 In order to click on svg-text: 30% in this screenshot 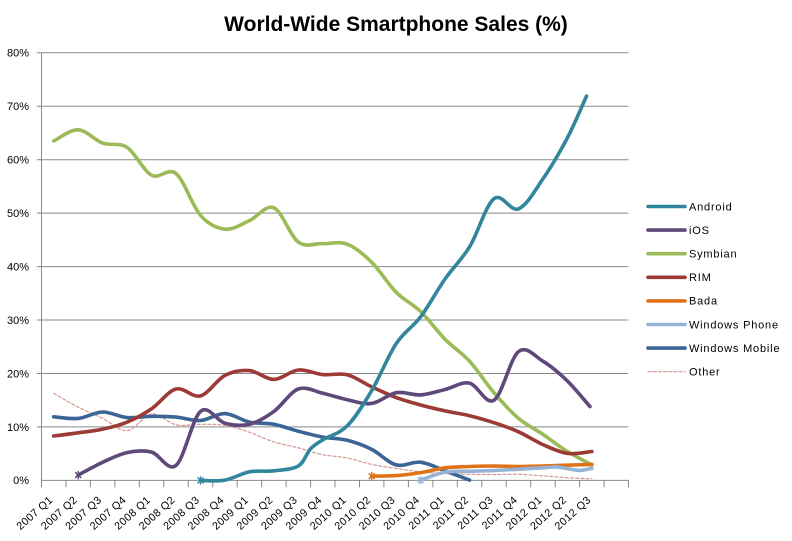, I will do `click(18, 321)`.